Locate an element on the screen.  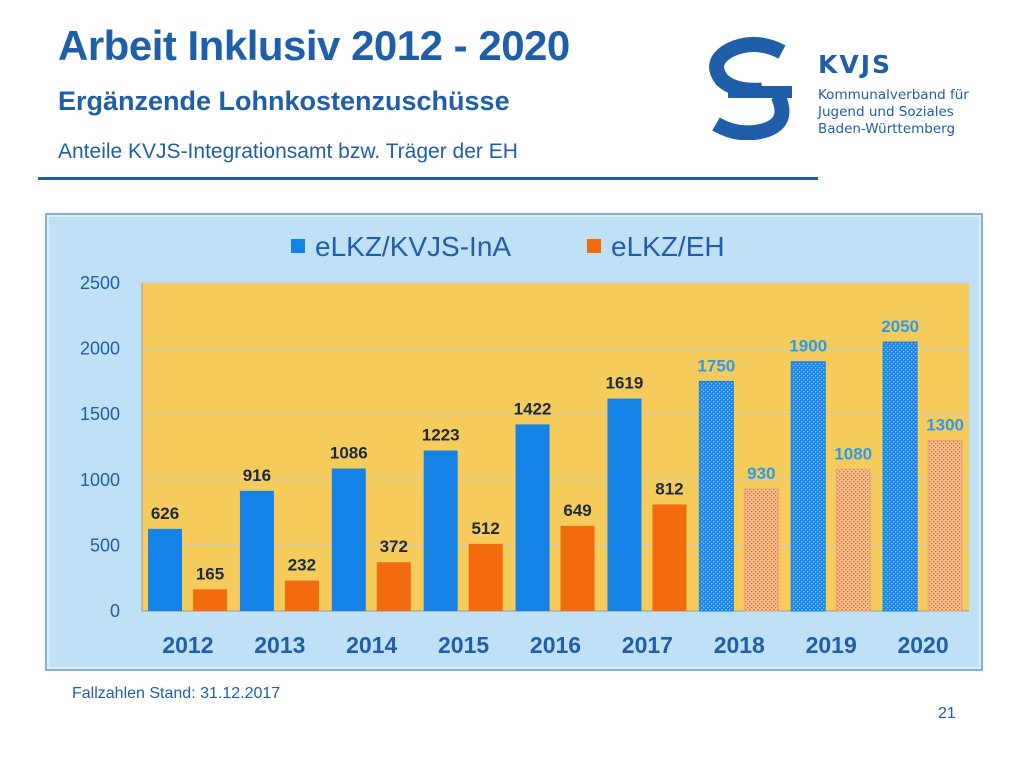
x-tick-label: 2018 is located at coordinates (739, 645).